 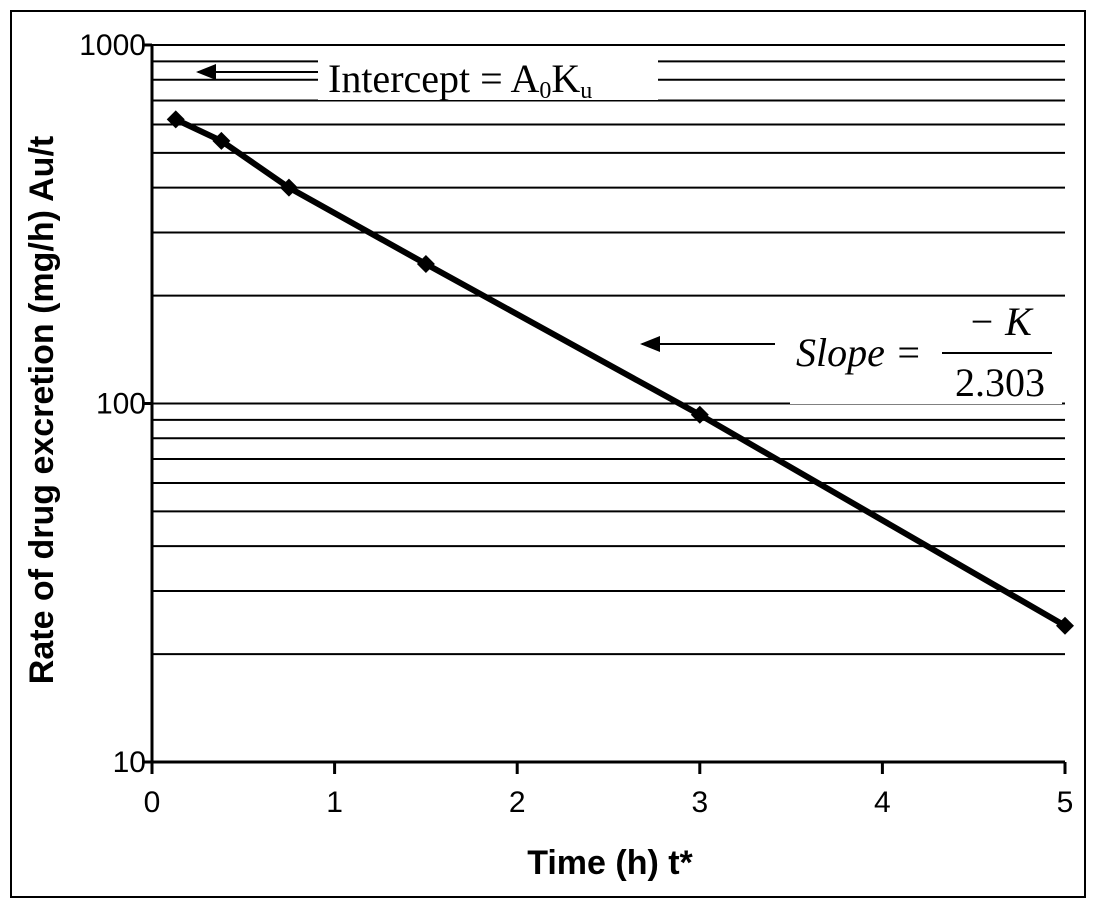 What do you see at coordinates (112, 45) in the screenshot?
I see `y-tick-label: 1000` at bounding box center [112, 45].